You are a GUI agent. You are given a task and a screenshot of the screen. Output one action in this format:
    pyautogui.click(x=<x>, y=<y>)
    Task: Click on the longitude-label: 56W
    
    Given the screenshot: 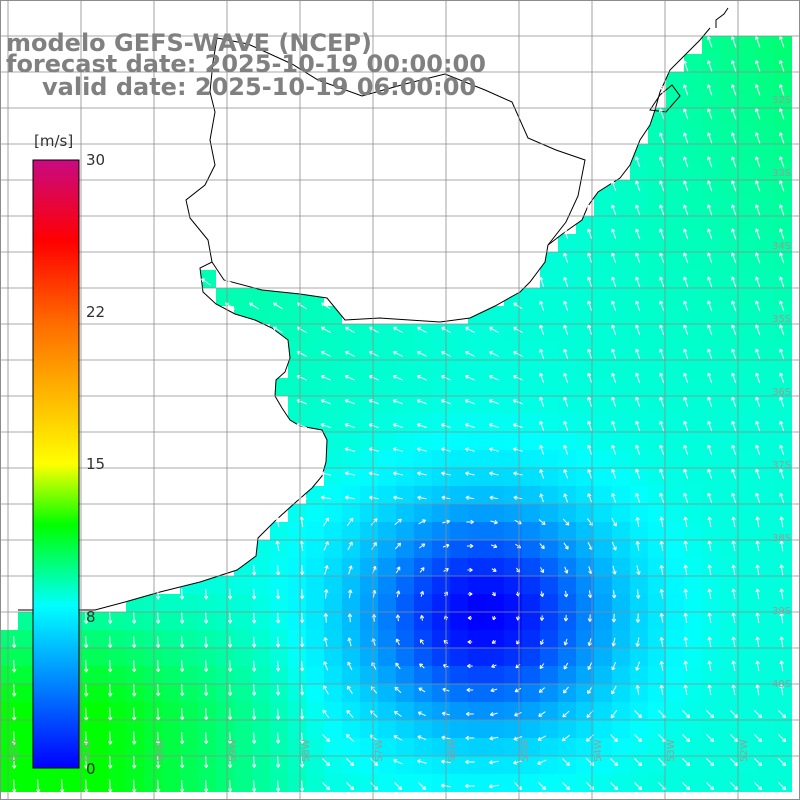 What is the action you would take?
    pyautogui.click(x=452, y=750)
    